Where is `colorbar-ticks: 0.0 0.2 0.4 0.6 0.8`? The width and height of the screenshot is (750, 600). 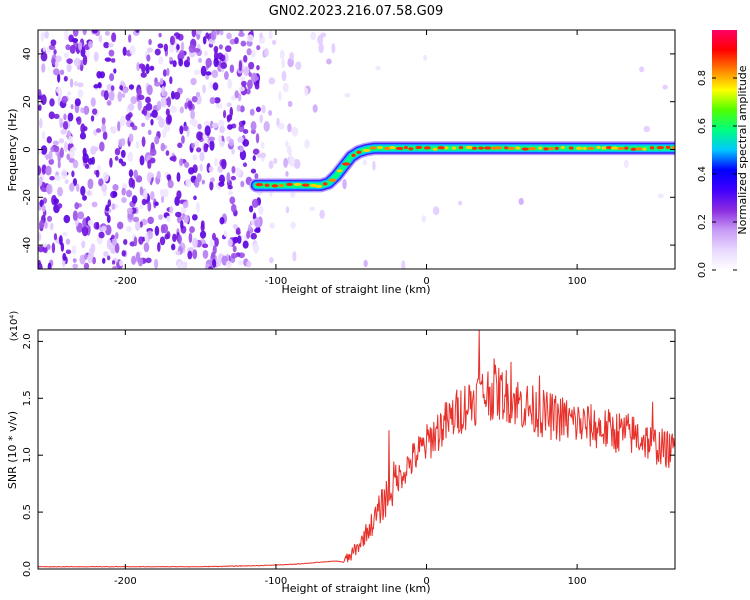
colorbar-ticks: 0.0 0.2 0.4 0.6 0.8 is located at coordinates (717, 174).